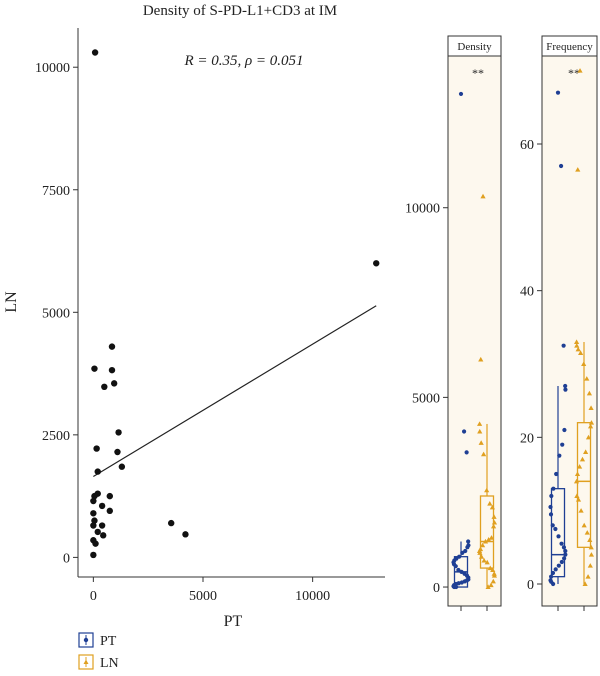  Describe the element at coordinates (474, 47) in the screenshot. I see `density-strip-label: Density` at that location.